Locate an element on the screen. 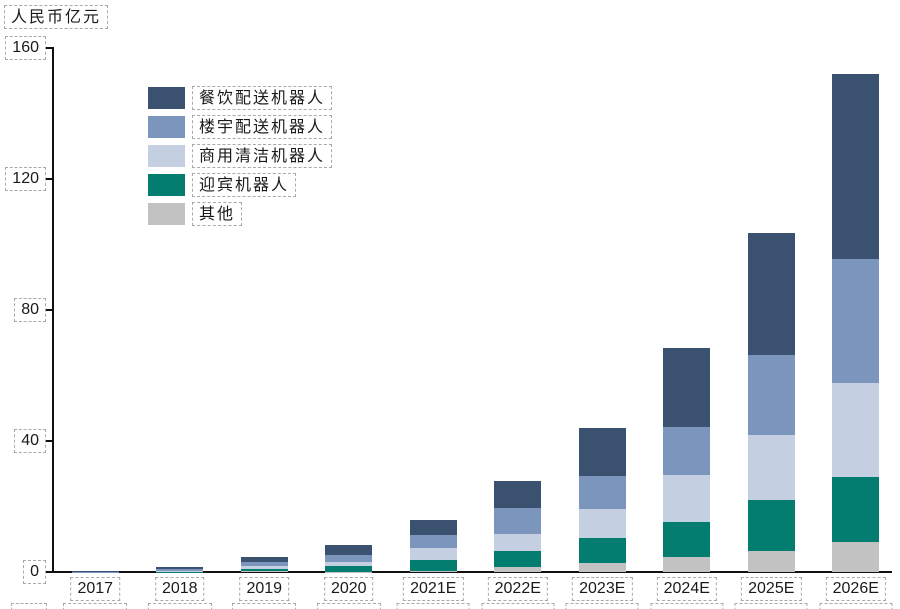 This screenshot has height=609, width=900. legend-item: 餐饮配送机器人 is located at coordinates (240, 98).